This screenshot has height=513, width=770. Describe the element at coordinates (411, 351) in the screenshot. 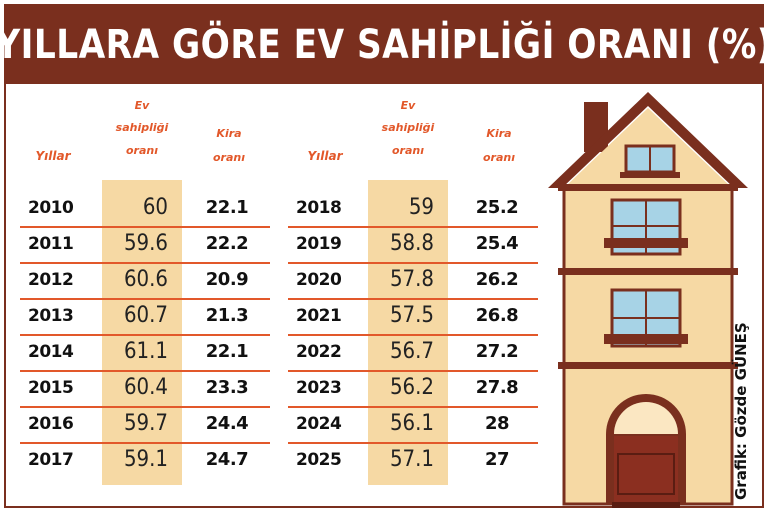

I see `homeownership-rate-cell: 56.7` at that location.